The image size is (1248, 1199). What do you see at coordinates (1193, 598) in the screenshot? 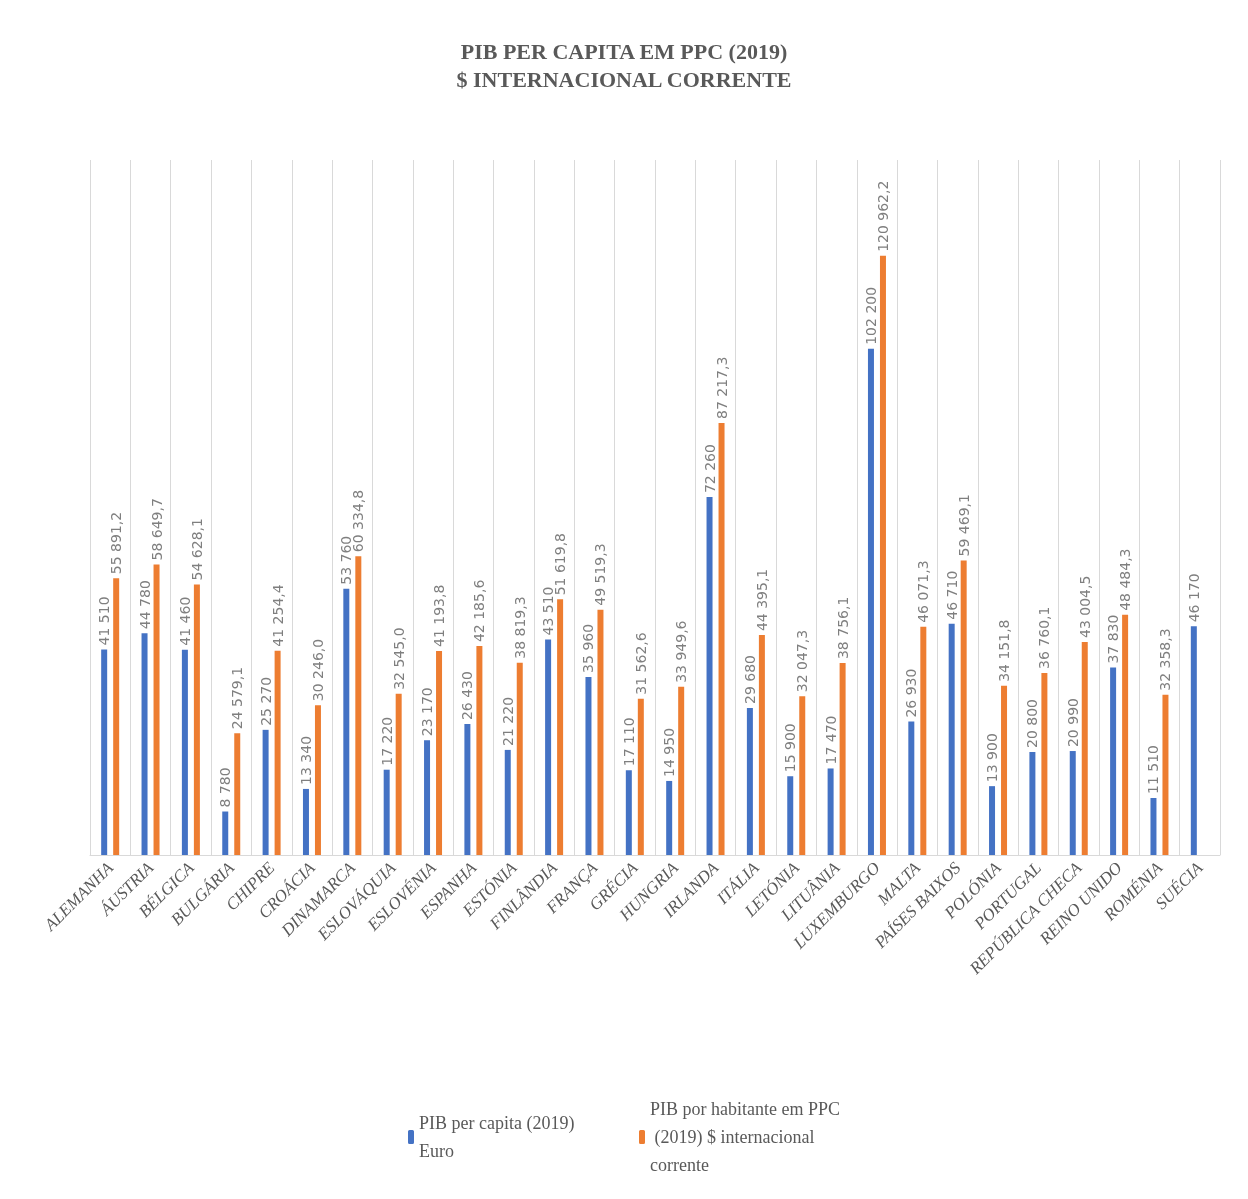
I see `data-label: 46 170` at bounding box center [1193, 598].